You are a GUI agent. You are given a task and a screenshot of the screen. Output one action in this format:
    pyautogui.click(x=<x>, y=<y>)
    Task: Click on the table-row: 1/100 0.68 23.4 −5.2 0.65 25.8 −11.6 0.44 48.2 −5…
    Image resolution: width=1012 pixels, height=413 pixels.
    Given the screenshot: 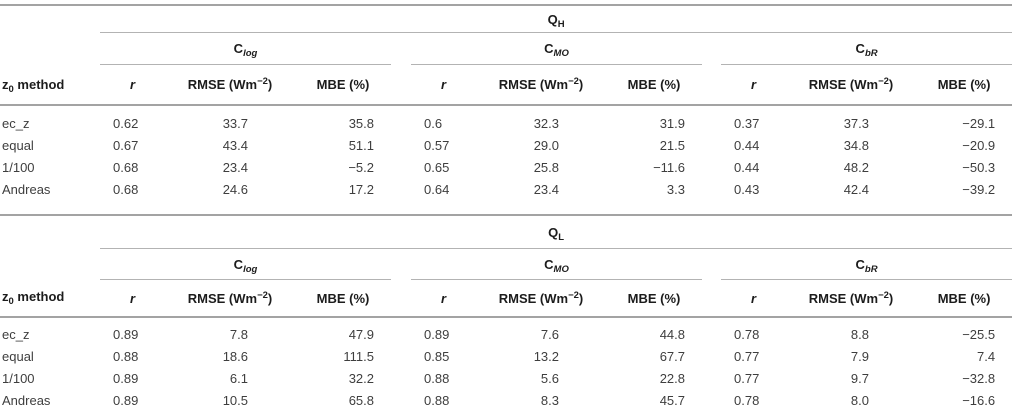 What is the action you would take?
    pyautogui.click(x=506, y=167)
    